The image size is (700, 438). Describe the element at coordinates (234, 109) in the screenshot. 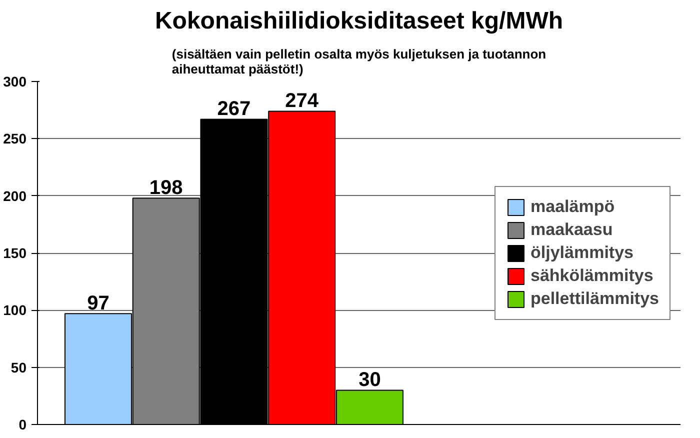

I see `data-label: 267` at that location.